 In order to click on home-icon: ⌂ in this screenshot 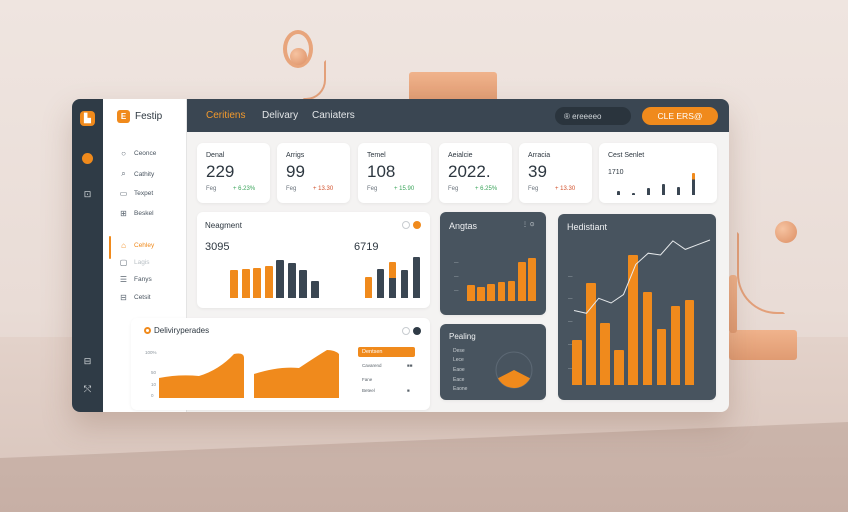, I will do `click(123, 245)`.